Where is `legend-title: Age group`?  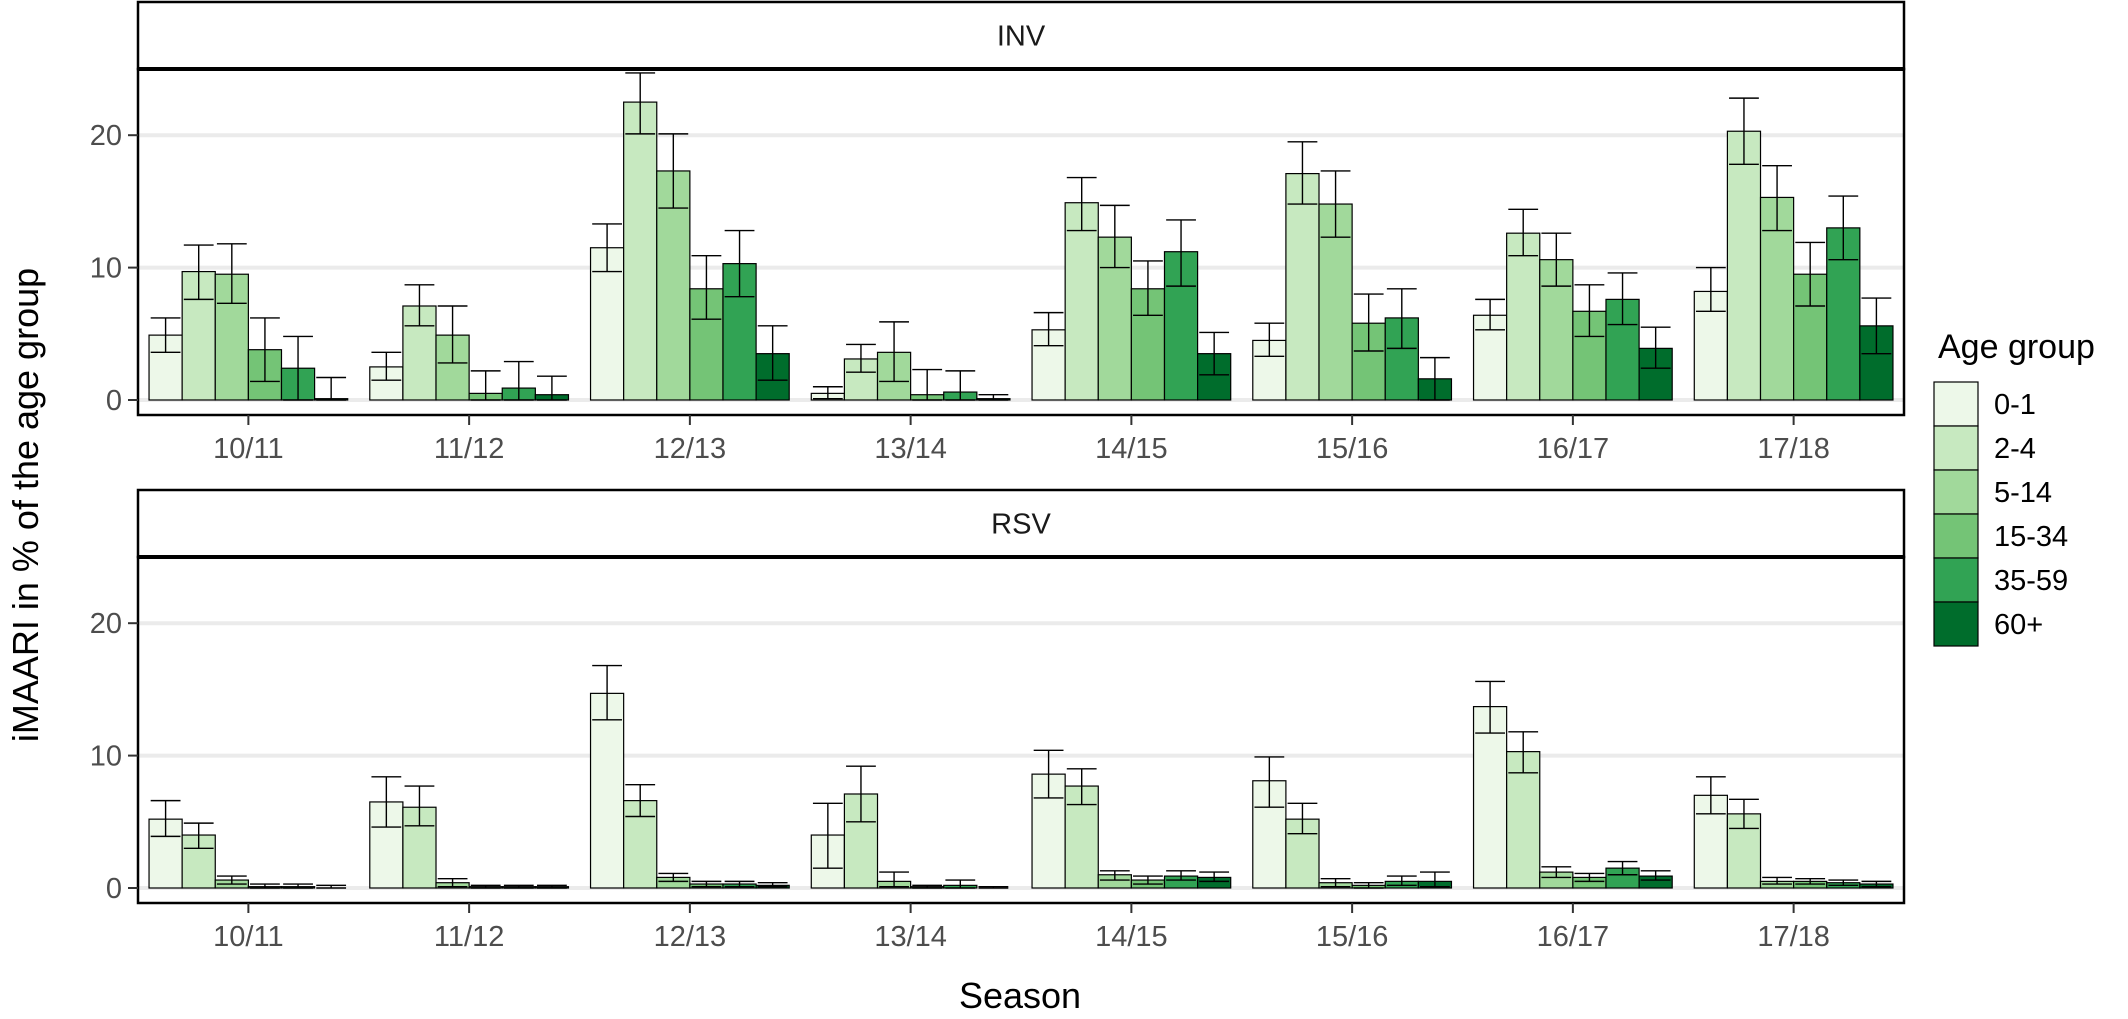 legend-title: Age group is located at coordinates (2016, 347).